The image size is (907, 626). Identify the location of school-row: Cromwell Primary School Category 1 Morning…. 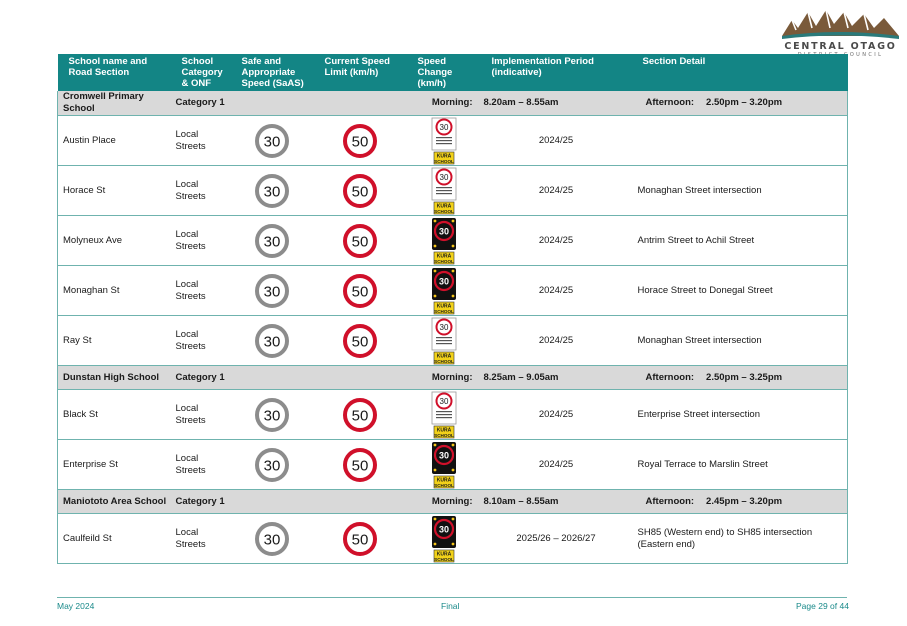
(452, 103).